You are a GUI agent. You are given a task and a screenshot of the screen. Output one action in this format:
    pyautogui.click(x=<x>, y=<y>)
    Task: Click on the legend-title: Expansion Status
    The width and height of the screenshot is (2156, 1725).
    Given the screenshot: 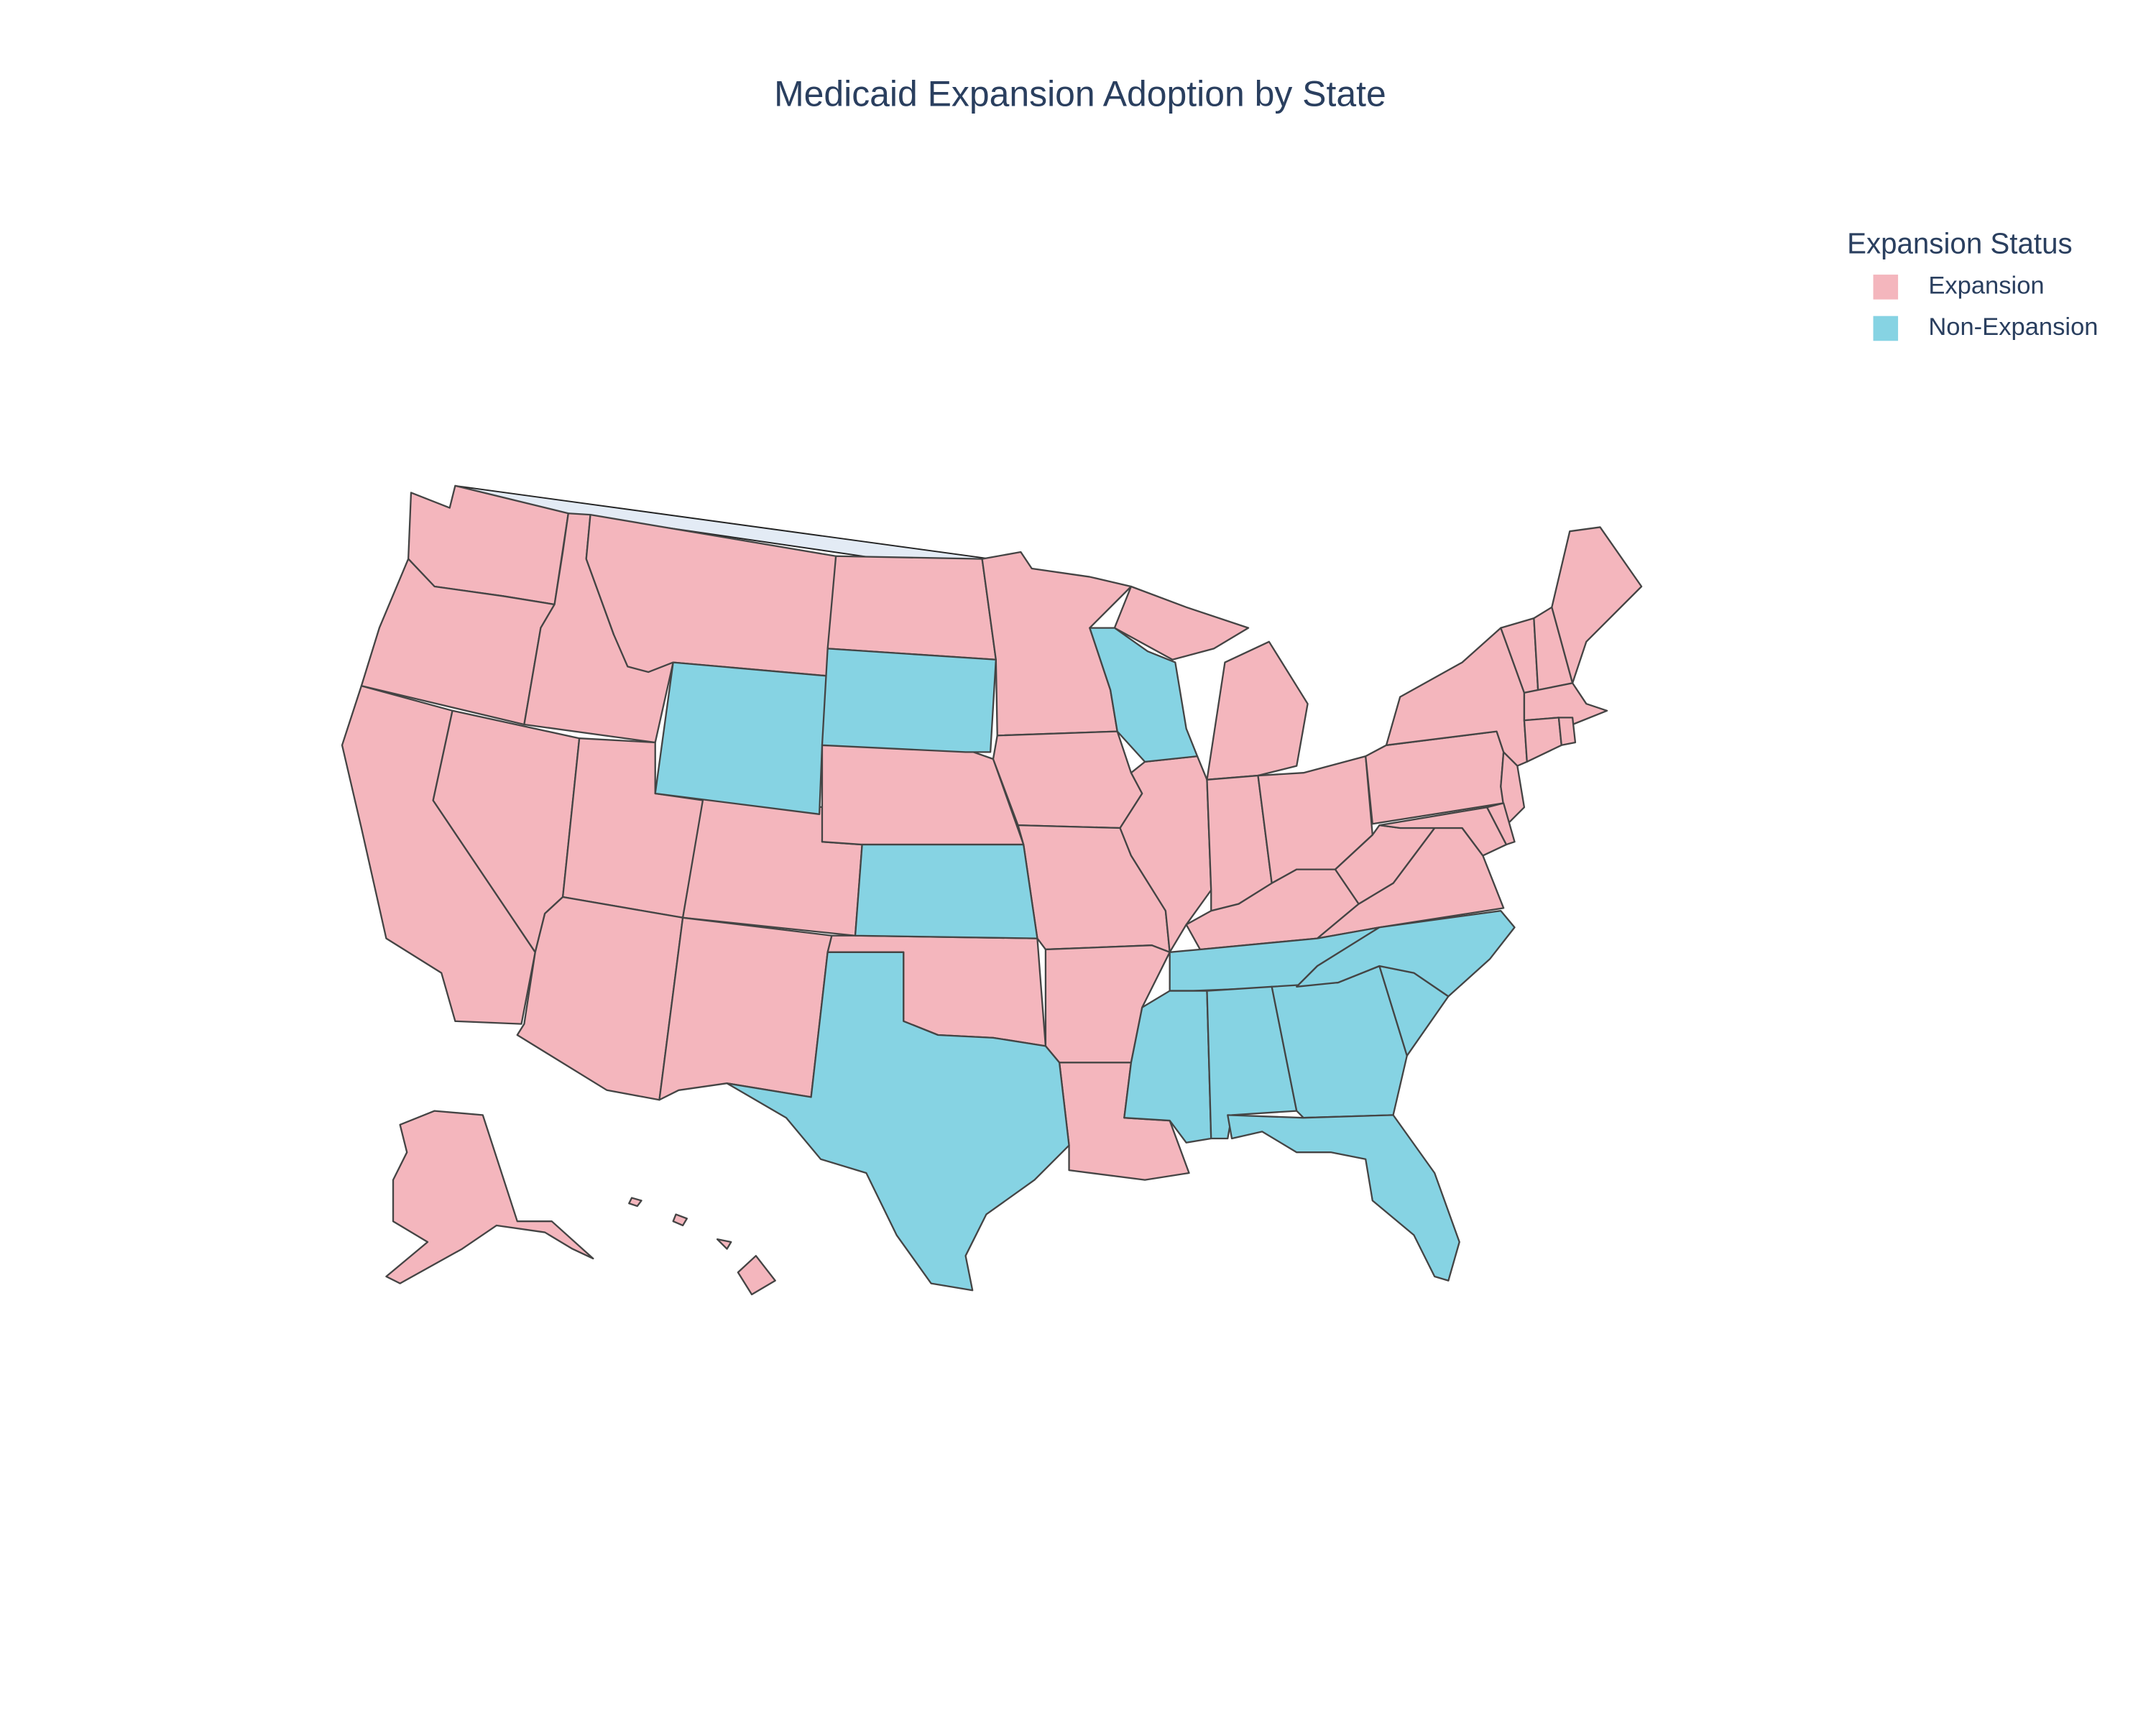 What is the action you would take?
    pyautogui.click(x=1960, y=243)
    